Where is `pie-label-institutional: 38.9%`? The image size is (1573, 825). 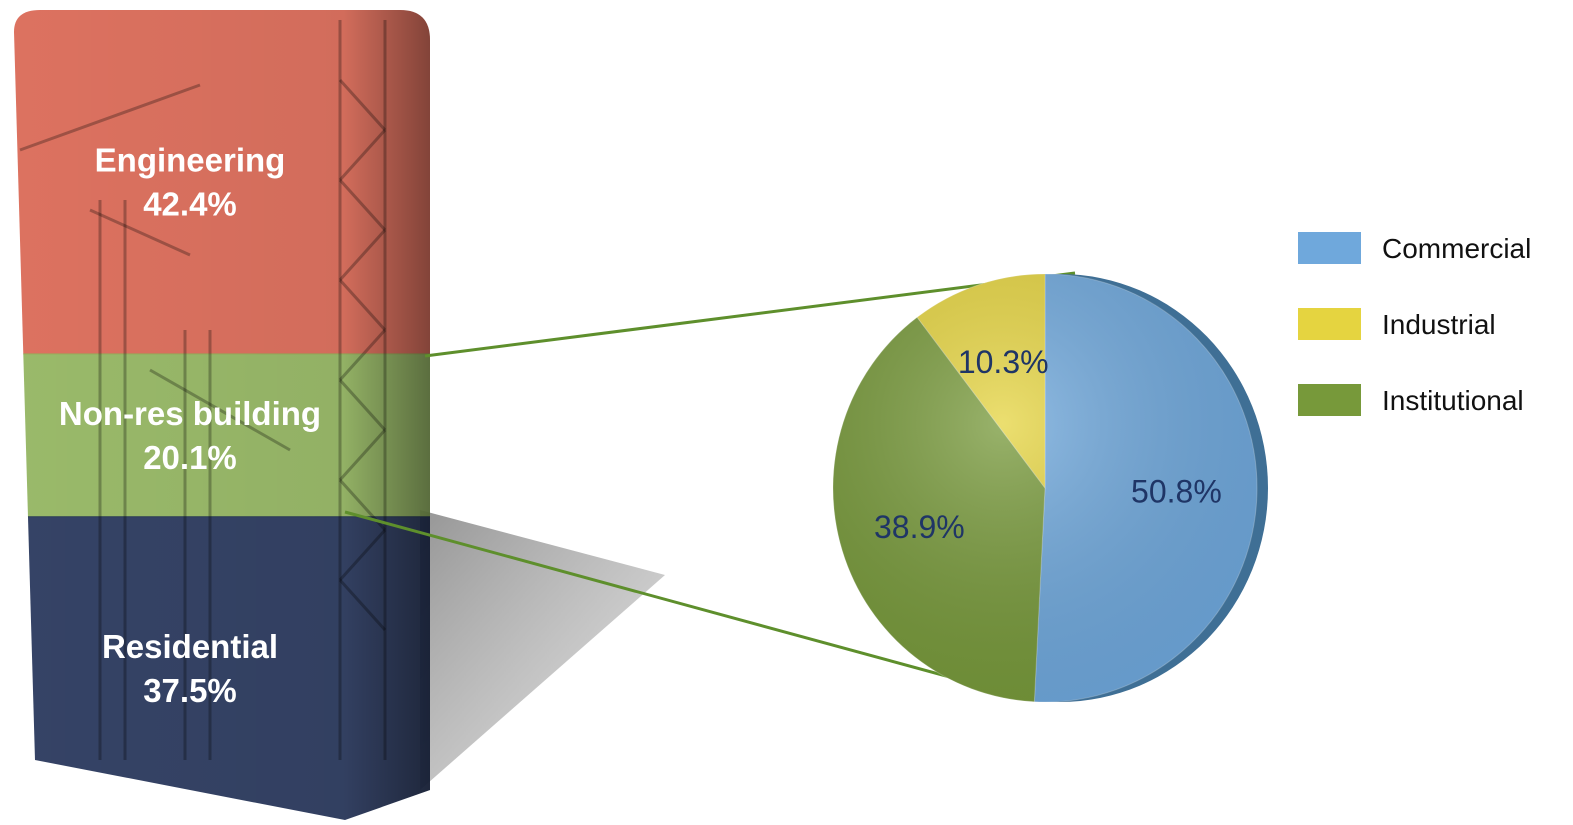 pie-label-institutional: 38.9% is located at coordinates (919, 527).